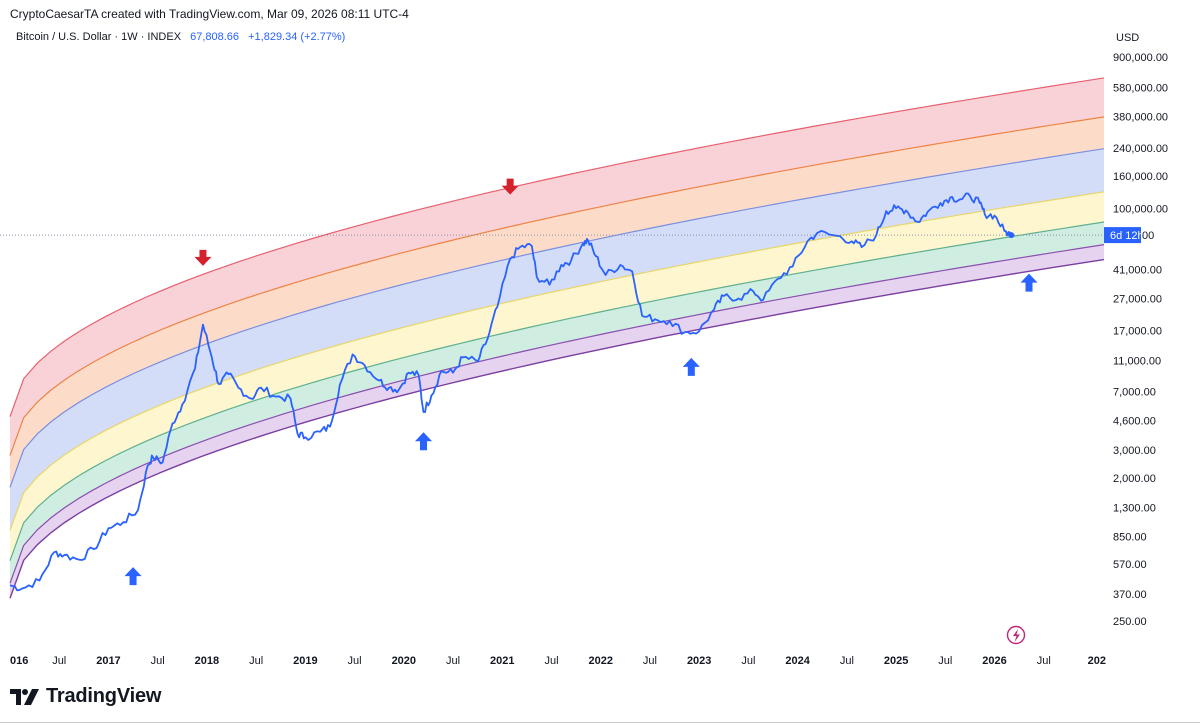  I want to click on y-tick-label: 11,000.00, so click(1137, 361).